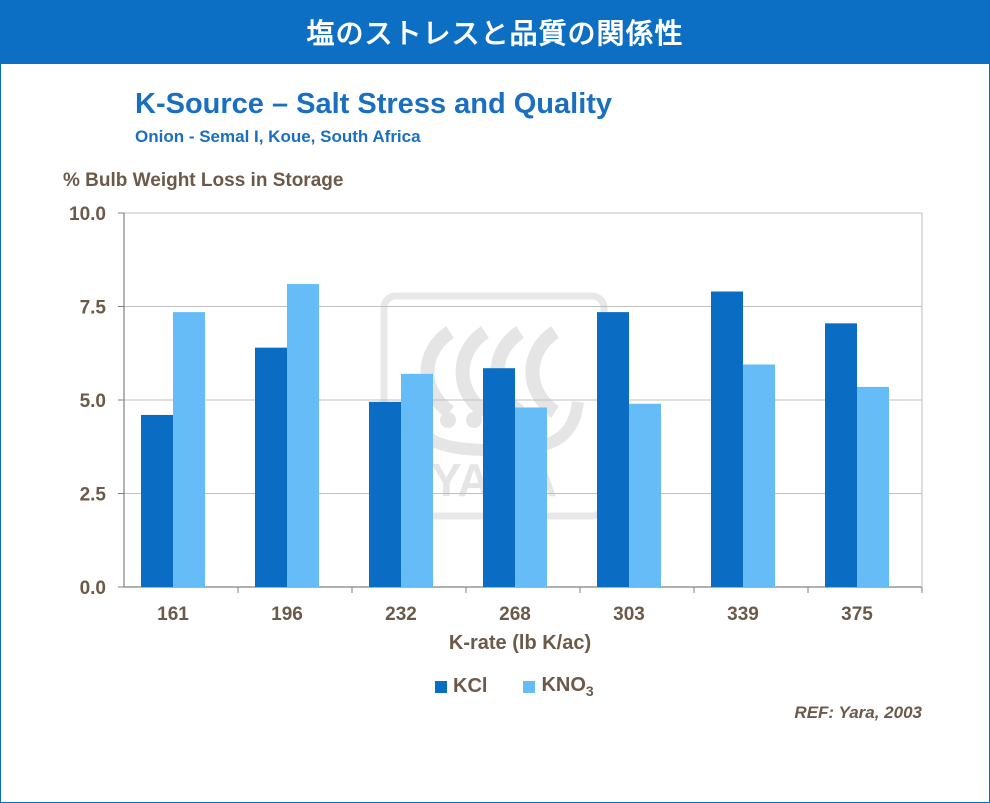 The image size is (990, 803). Describe the element at coordinates (441, 686) in the screenshot. I see `legend-swatch-kcl` at that location.